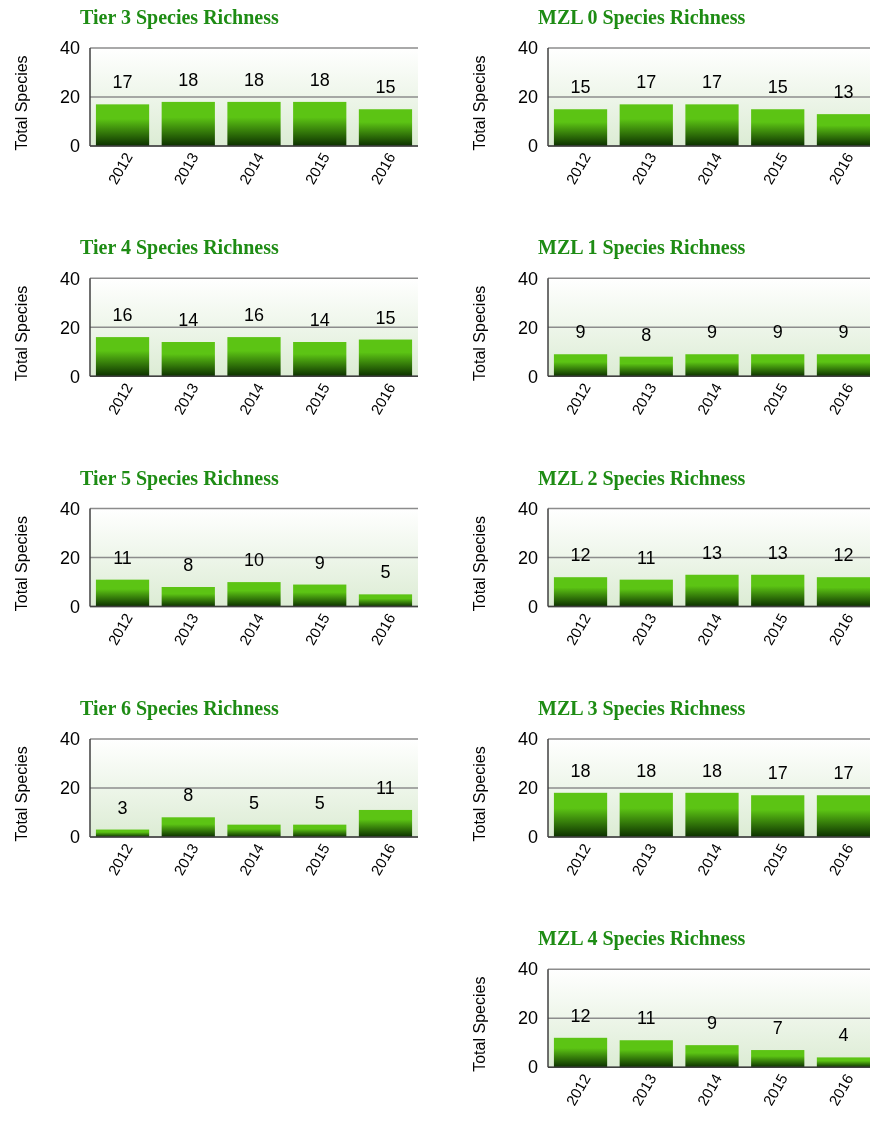 The image size is (870, 1121). I want to click on data-label: 4, so click(843, 1035).